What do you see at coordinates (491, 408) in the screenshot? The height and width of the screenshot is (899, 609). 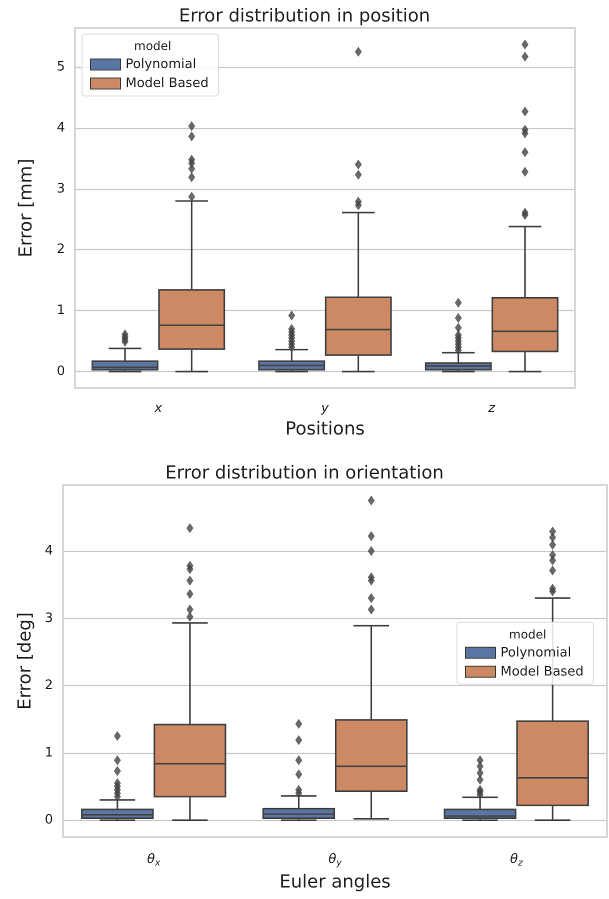 I see `x-tick-label: z` at bounding box center [491, 408].